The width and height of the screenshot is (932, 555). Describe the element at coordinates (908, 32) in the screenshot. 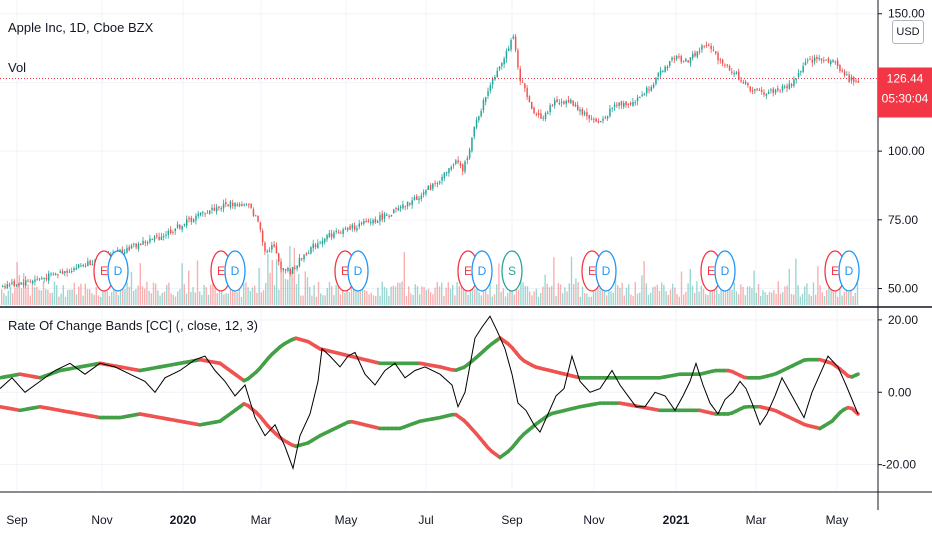

I see `currency-button: USD` at that location.